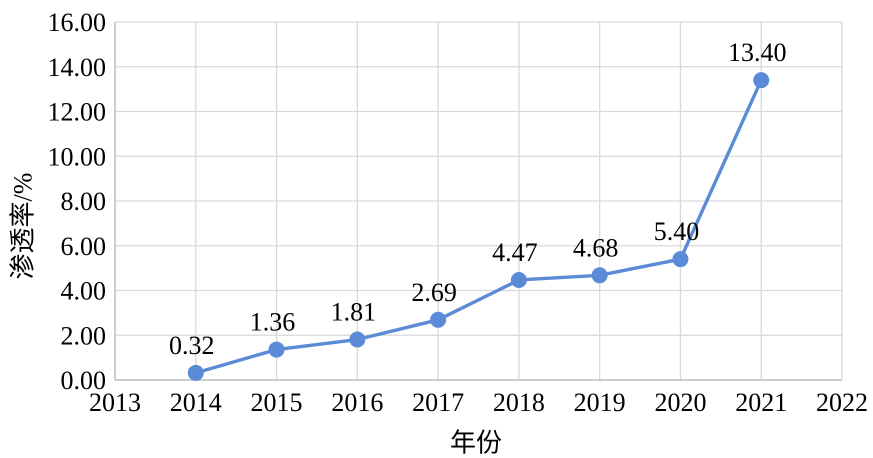  Describe the element at coordinates (273, 322) in the screenshot. I see `data-point-label: 1.36` at that location.